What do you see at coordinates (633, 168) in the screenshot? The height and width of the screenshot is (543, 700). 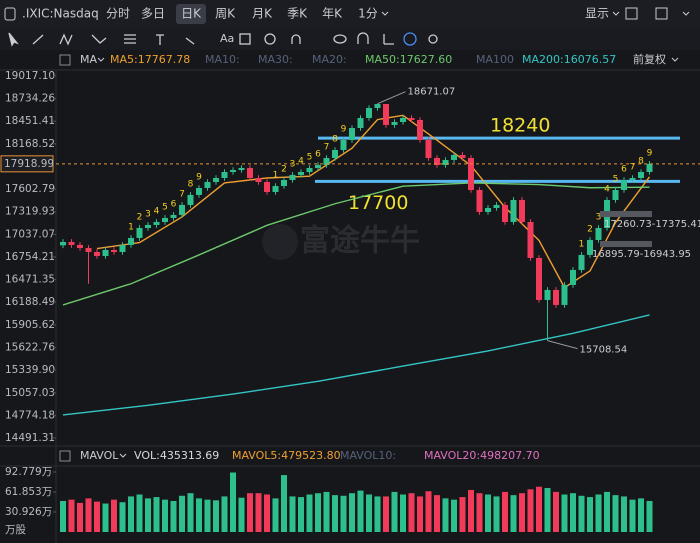 I see `td-count: 7` at bounding box center [633, 168].